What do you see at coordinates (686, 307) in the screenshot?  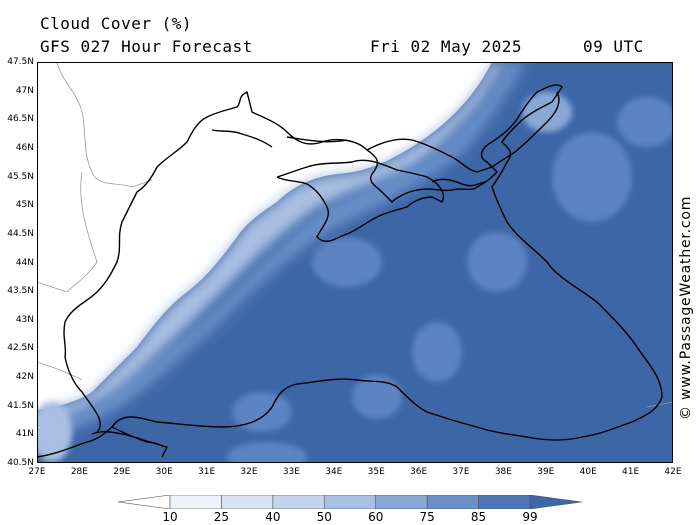 I see `credit-text: © www.PassageWeather.com` at bounding box center [686, 307].